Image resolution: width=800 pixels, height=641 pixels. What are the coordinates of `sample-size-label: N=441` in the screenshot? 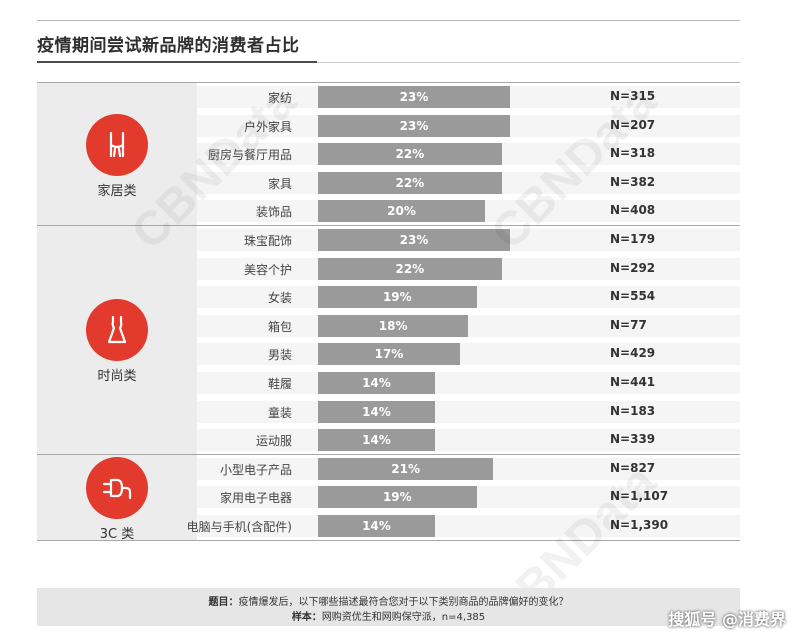 It's located at (633, 382).